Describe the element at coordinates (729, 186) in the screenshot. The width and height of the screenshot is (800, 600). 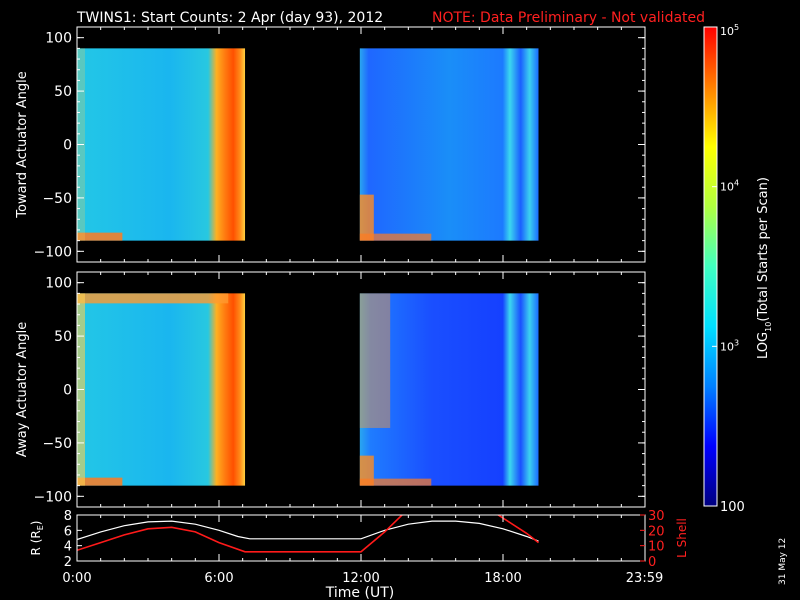
I see `colorbar-tick-label: 10⁴` at that location.